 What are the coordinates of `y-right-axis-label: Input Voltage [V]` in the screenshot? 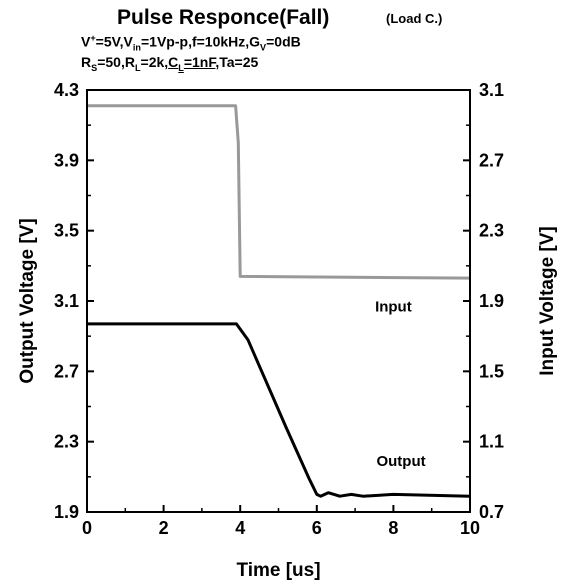 It's located at (547, 301).